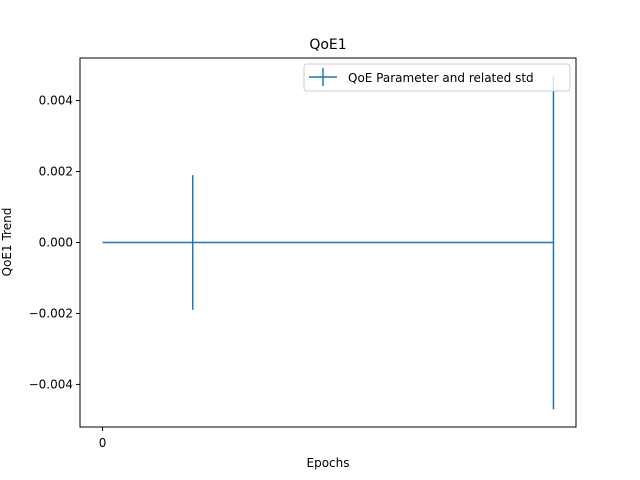  I want to click on y-tick-label: −0.004, so click(51, 384).